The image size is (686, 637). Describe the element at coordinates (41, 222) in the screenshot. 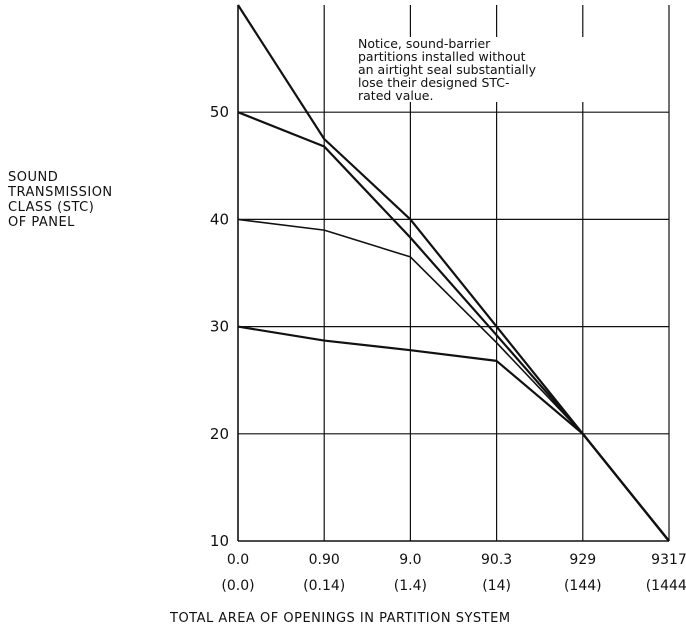

I see `y-axis-label-line: OF PANEL` at that location.